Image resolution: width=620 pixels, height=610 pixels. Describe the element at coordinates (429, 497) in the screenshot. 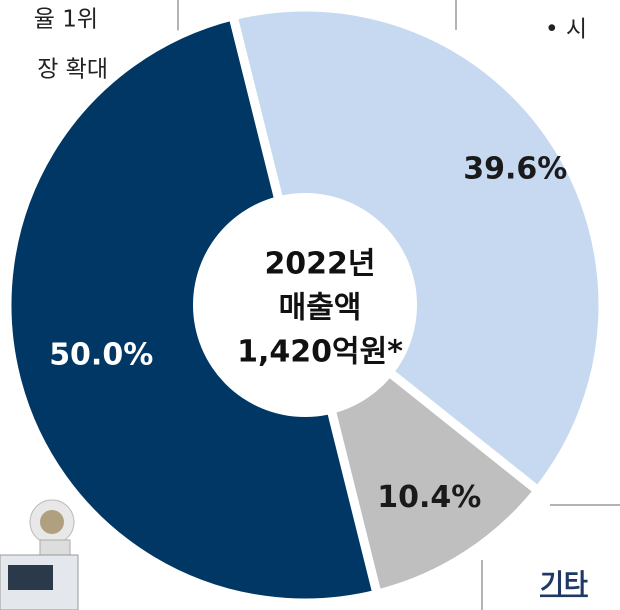

I see `data-label: 10.4%` at that location.